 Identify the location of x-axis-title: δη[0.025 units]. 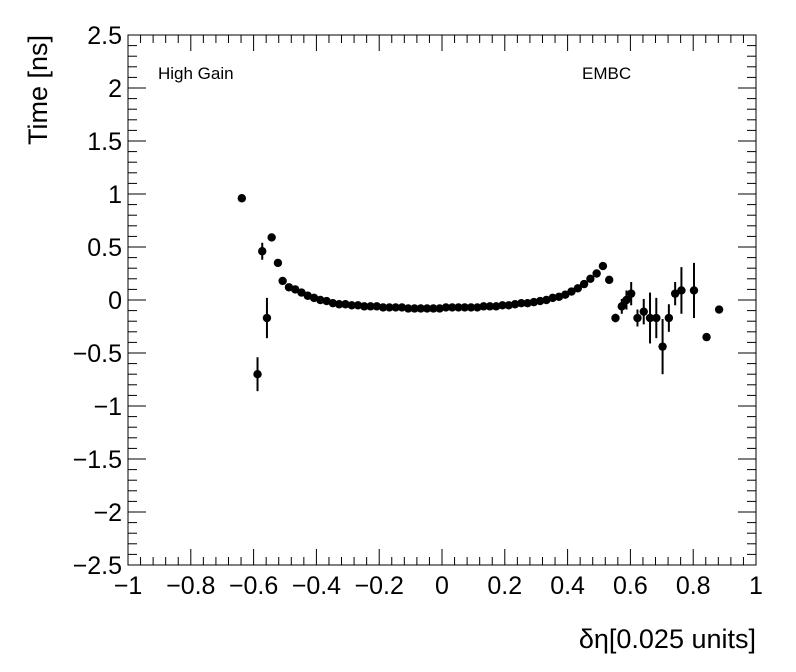
(667, 639).